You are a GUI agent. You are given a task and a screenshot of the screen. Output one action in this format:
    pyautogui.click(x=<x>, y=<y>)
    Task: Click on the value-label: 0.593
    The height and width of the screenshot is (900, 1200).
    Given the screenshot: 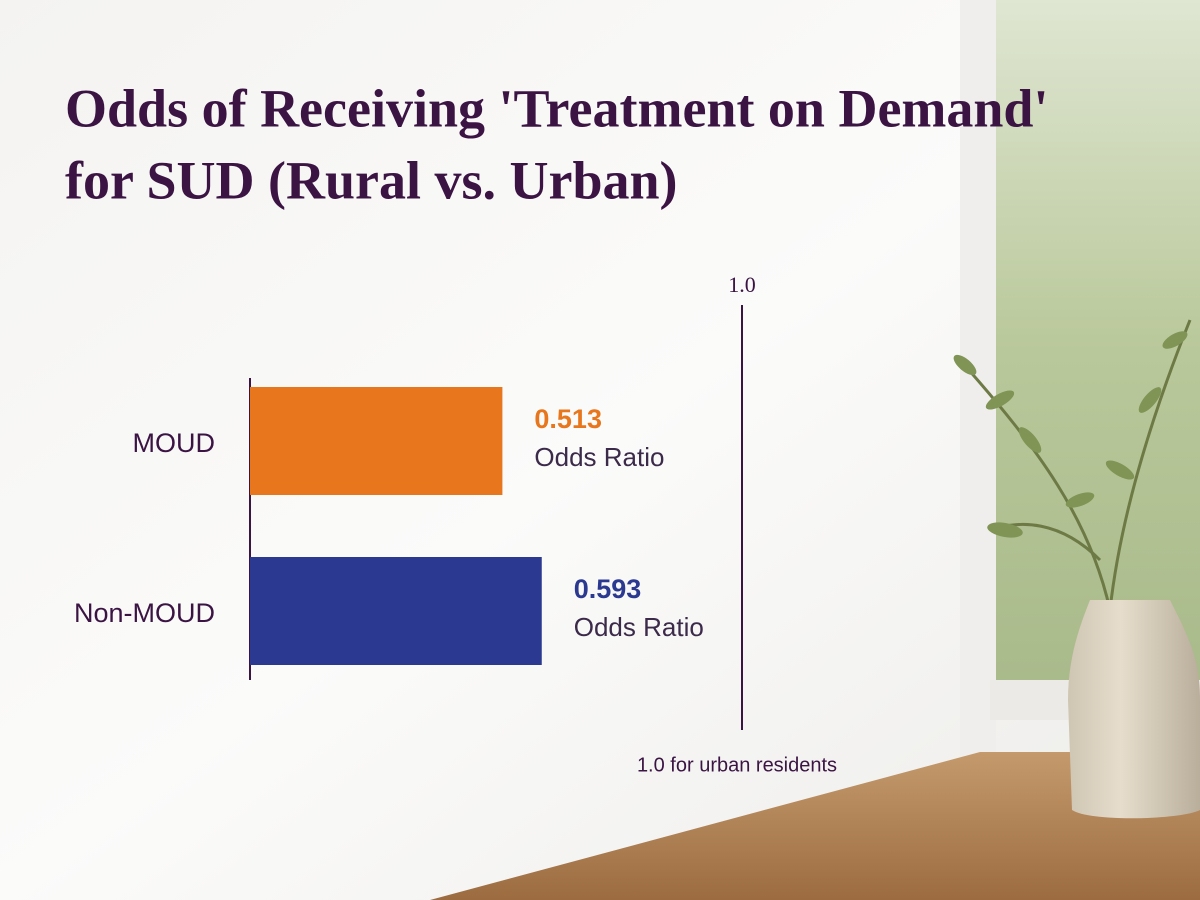 What is the action you would take?
    pyautogui.click(x=608, y=589)
    